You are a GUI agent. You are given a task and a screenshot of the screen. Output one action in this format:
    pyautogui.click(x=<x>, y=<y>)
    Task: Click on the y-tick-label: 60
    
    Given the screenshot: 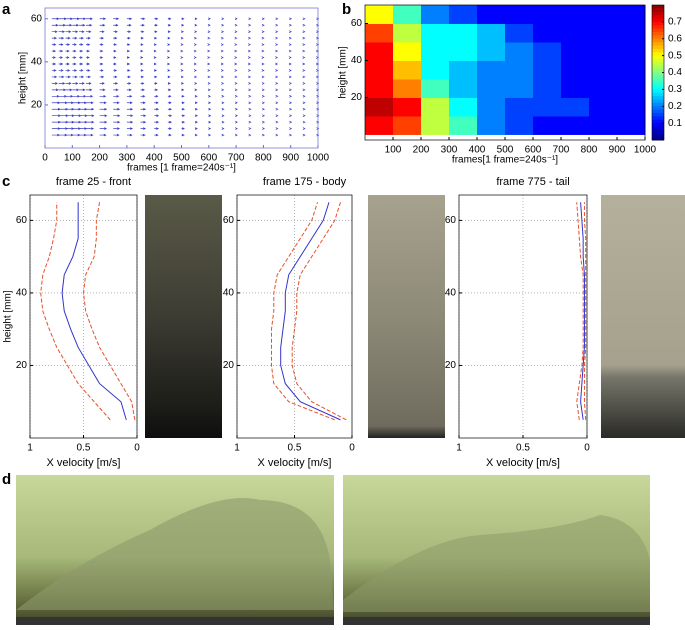 What is the action you would take?
    pyautogui.click(x=451, y=220)
    